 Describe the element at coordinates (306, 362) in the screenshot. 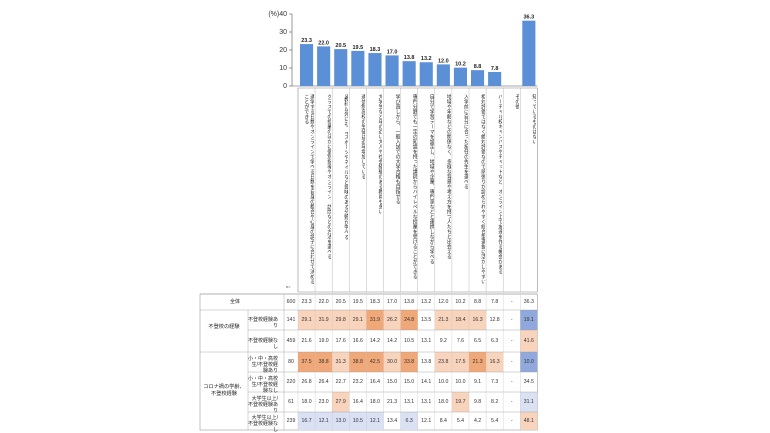

I see `table-cell: 37.5` at that location.